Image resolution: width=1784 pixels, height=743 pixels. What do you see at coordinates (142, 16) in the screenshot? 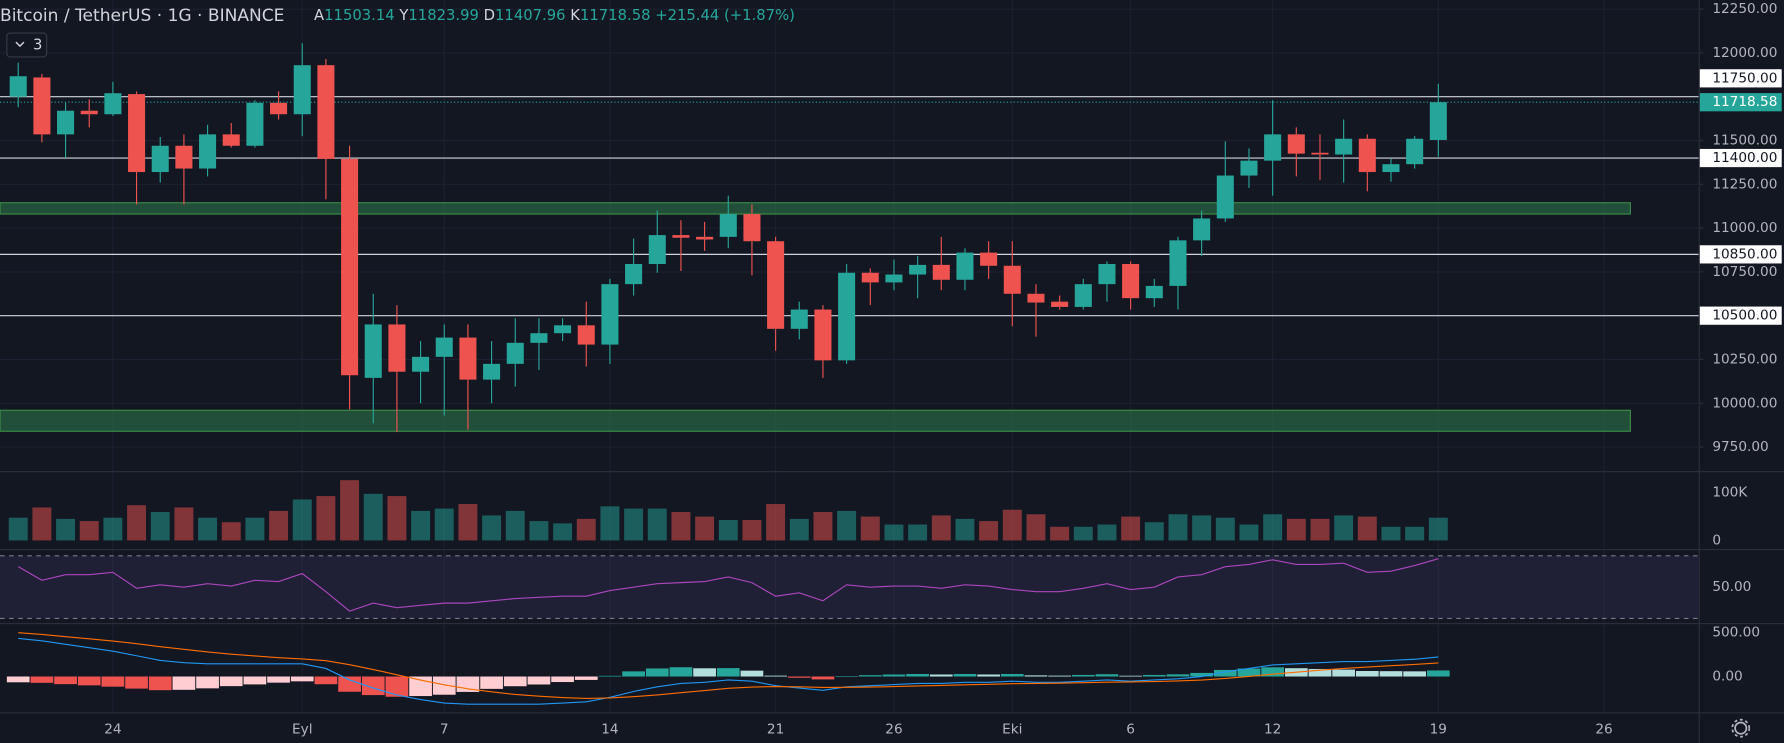
I see `chart-title: Bitcoin / TetherUS · 1G · BINANCE` at bounding box center [142, 16].